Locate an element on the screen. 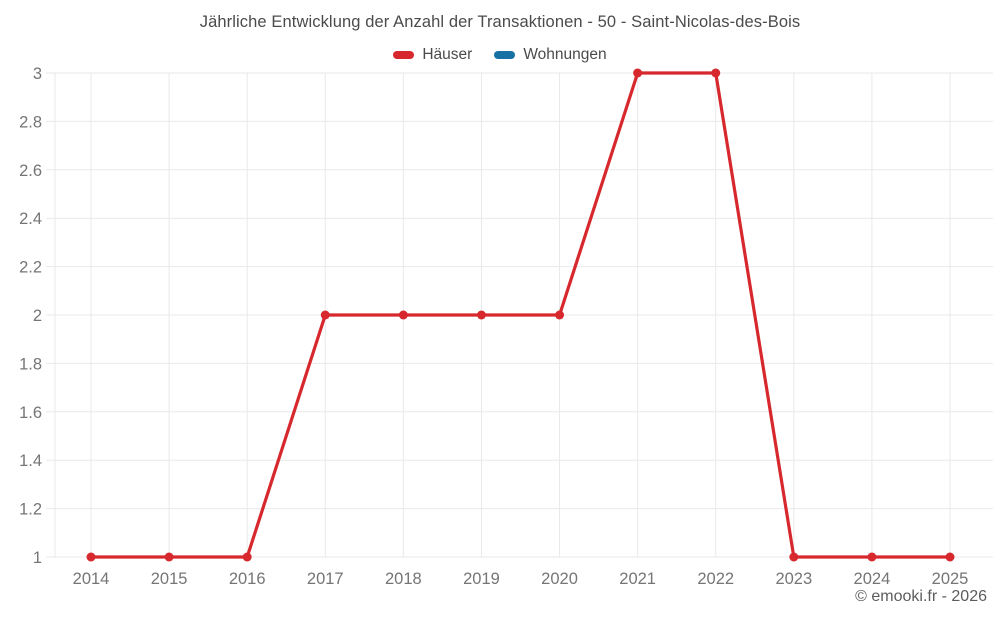  svg-text: 2019 is located at coordinates (481, 579).